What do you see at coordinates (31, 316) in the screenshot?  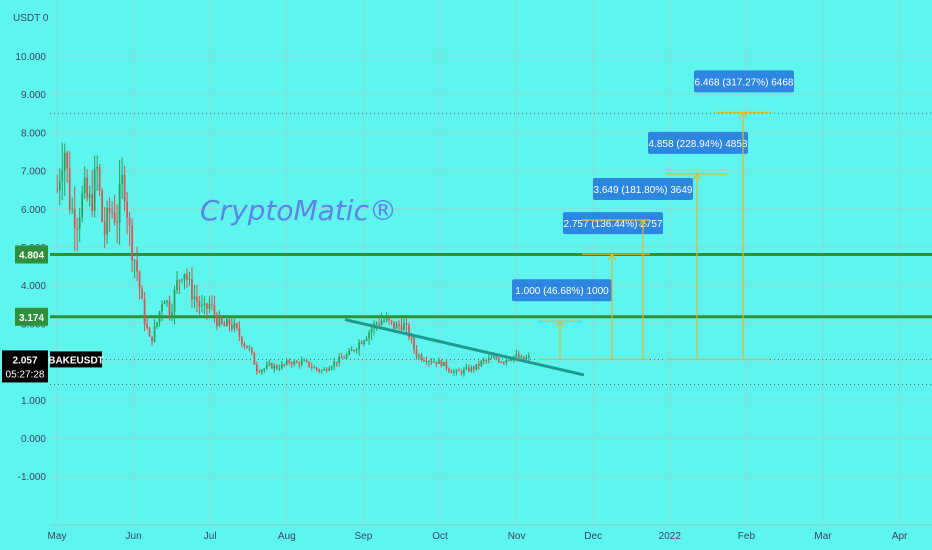 I see `level-tag` at bounding box center [31, 316].